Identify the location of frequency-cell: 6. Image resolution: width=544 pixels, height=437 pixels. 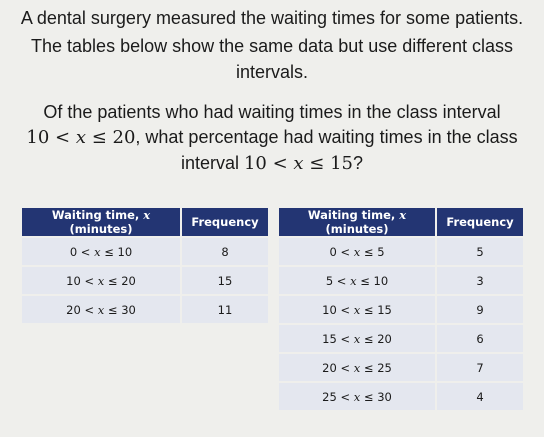
(480, 338).